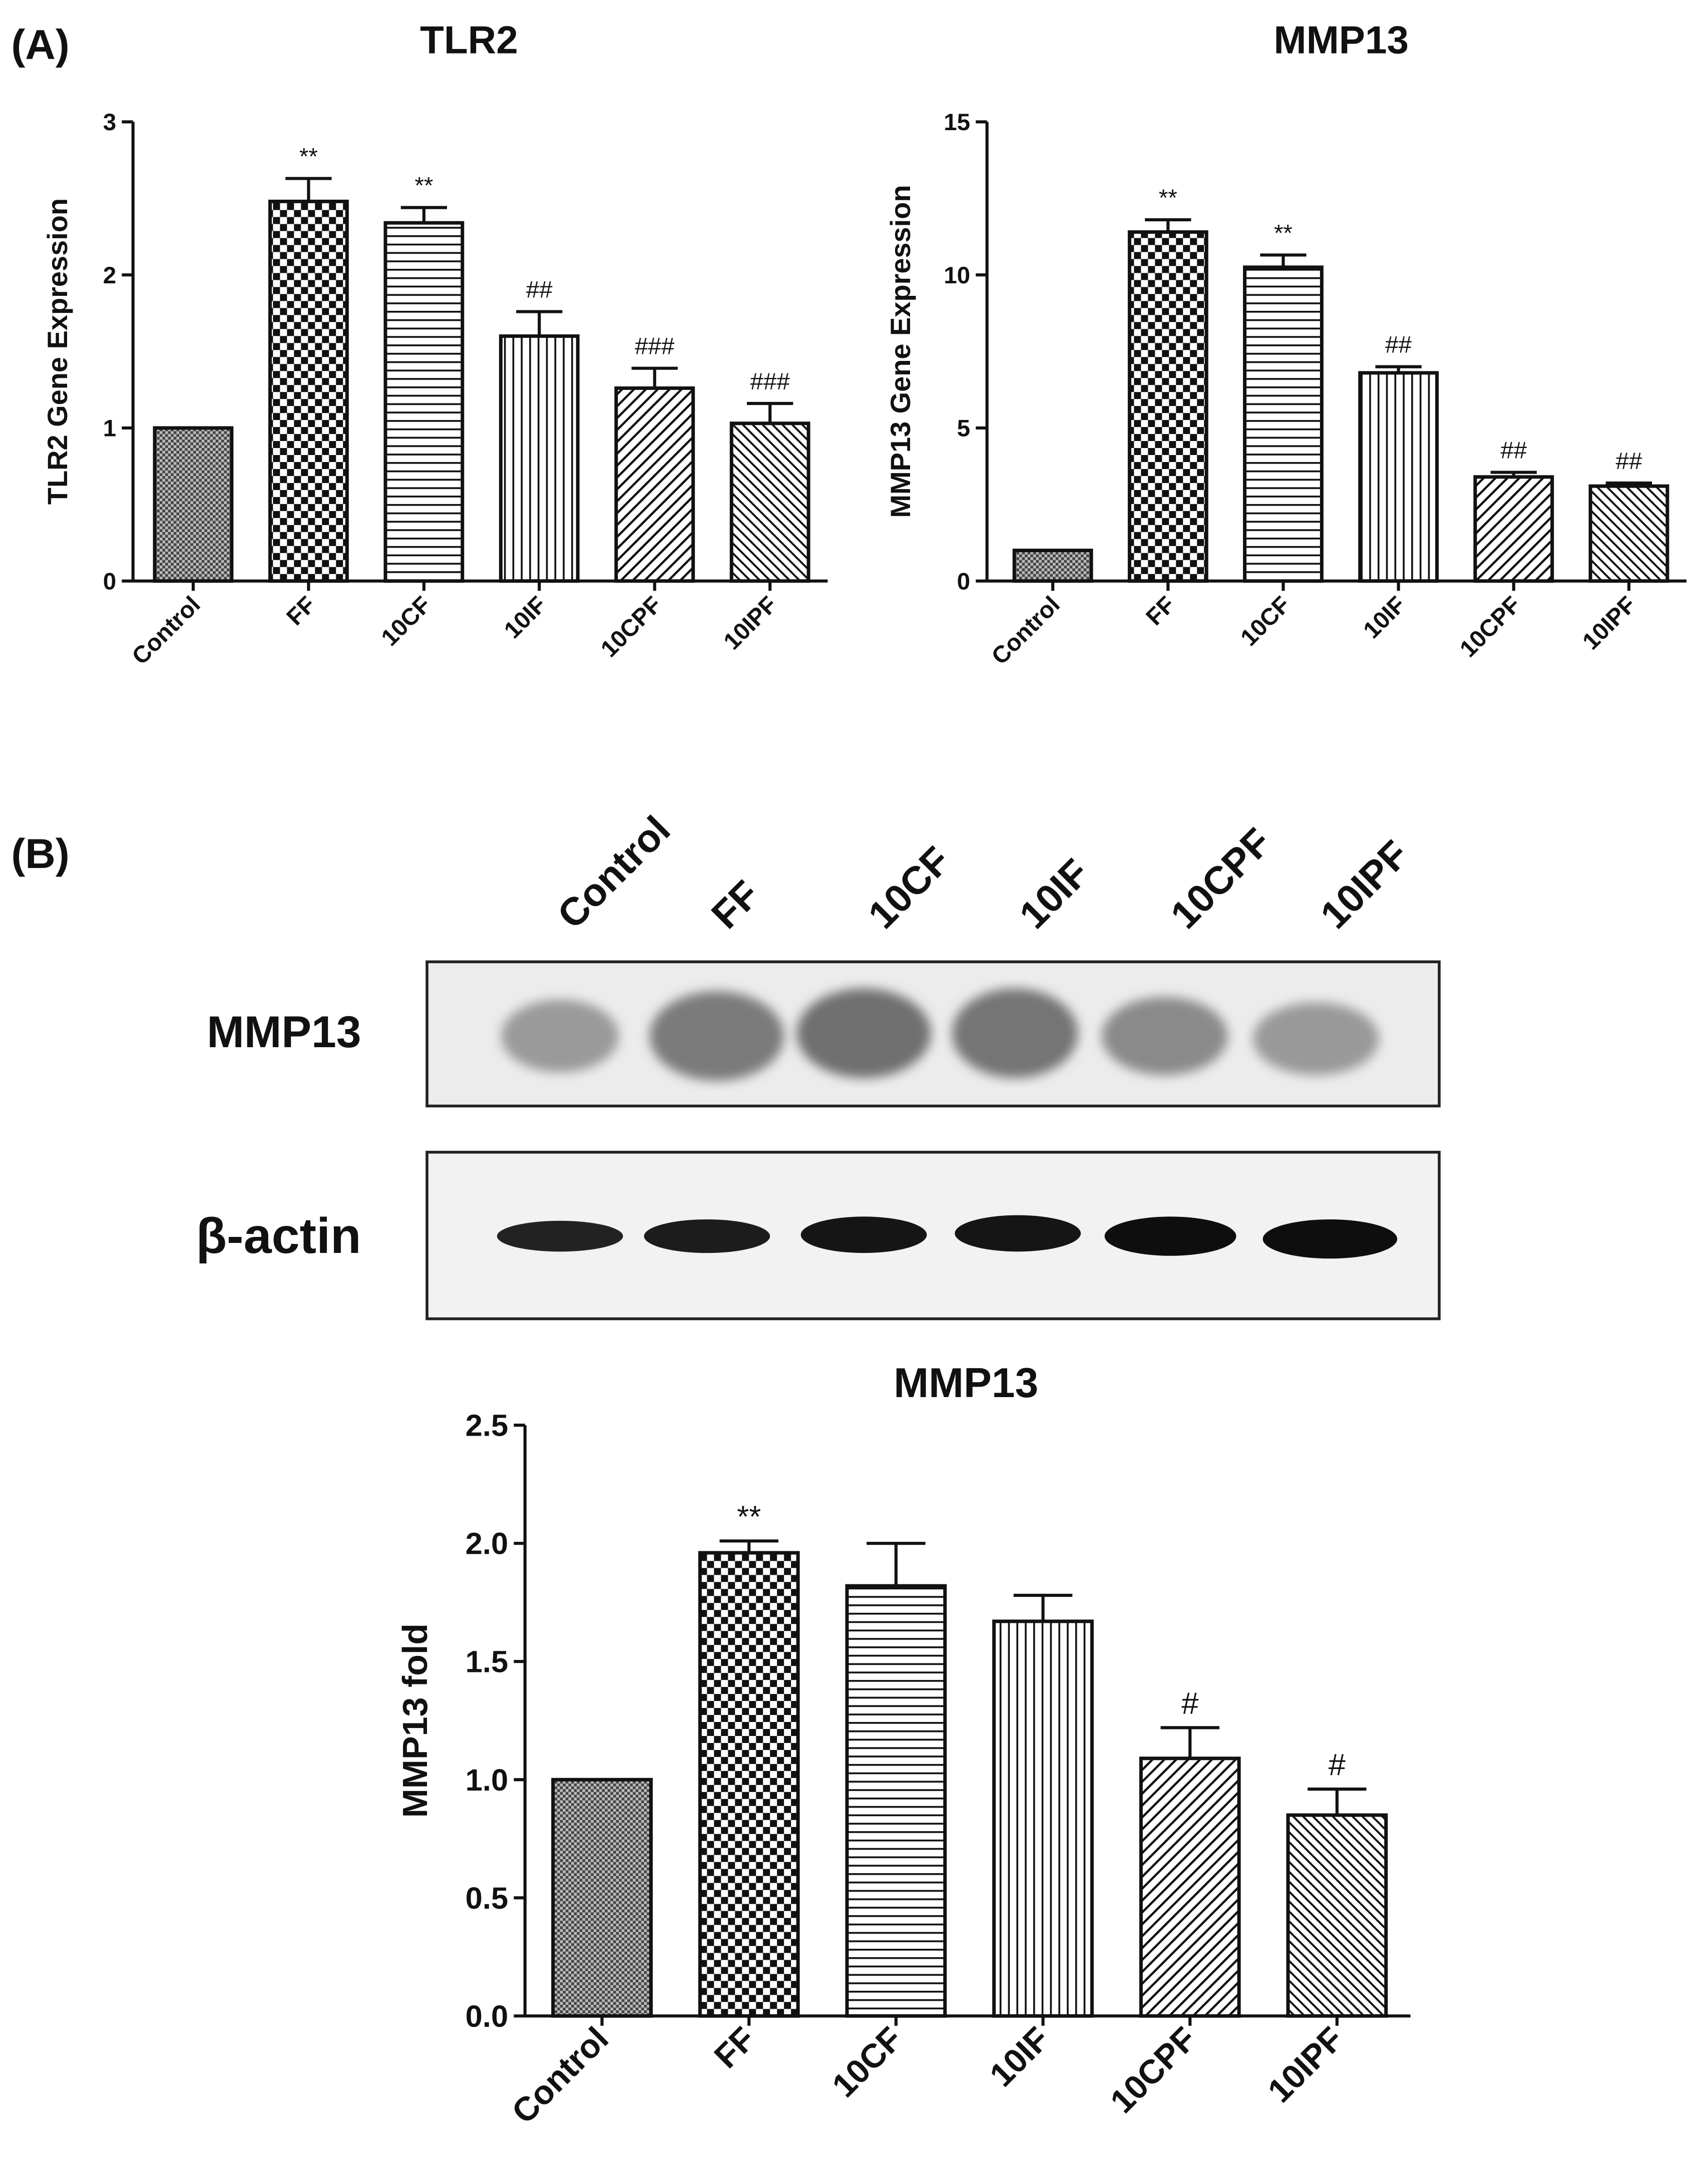 The image size is (1694, 2184). I want to click on y-tick-label: 2.5, so click(487, 1426).